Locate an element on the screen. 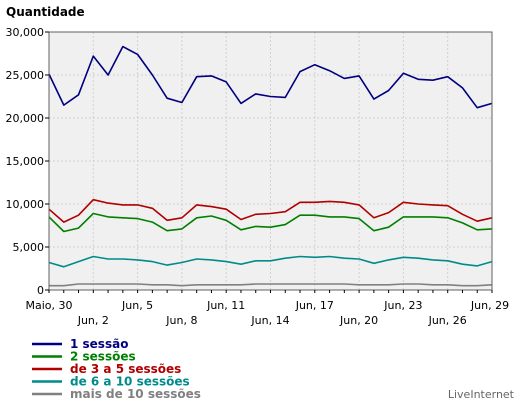 This screenshot has width=520, height=405. y-tick-label: 10,000 is located at coordinates (25, 204).